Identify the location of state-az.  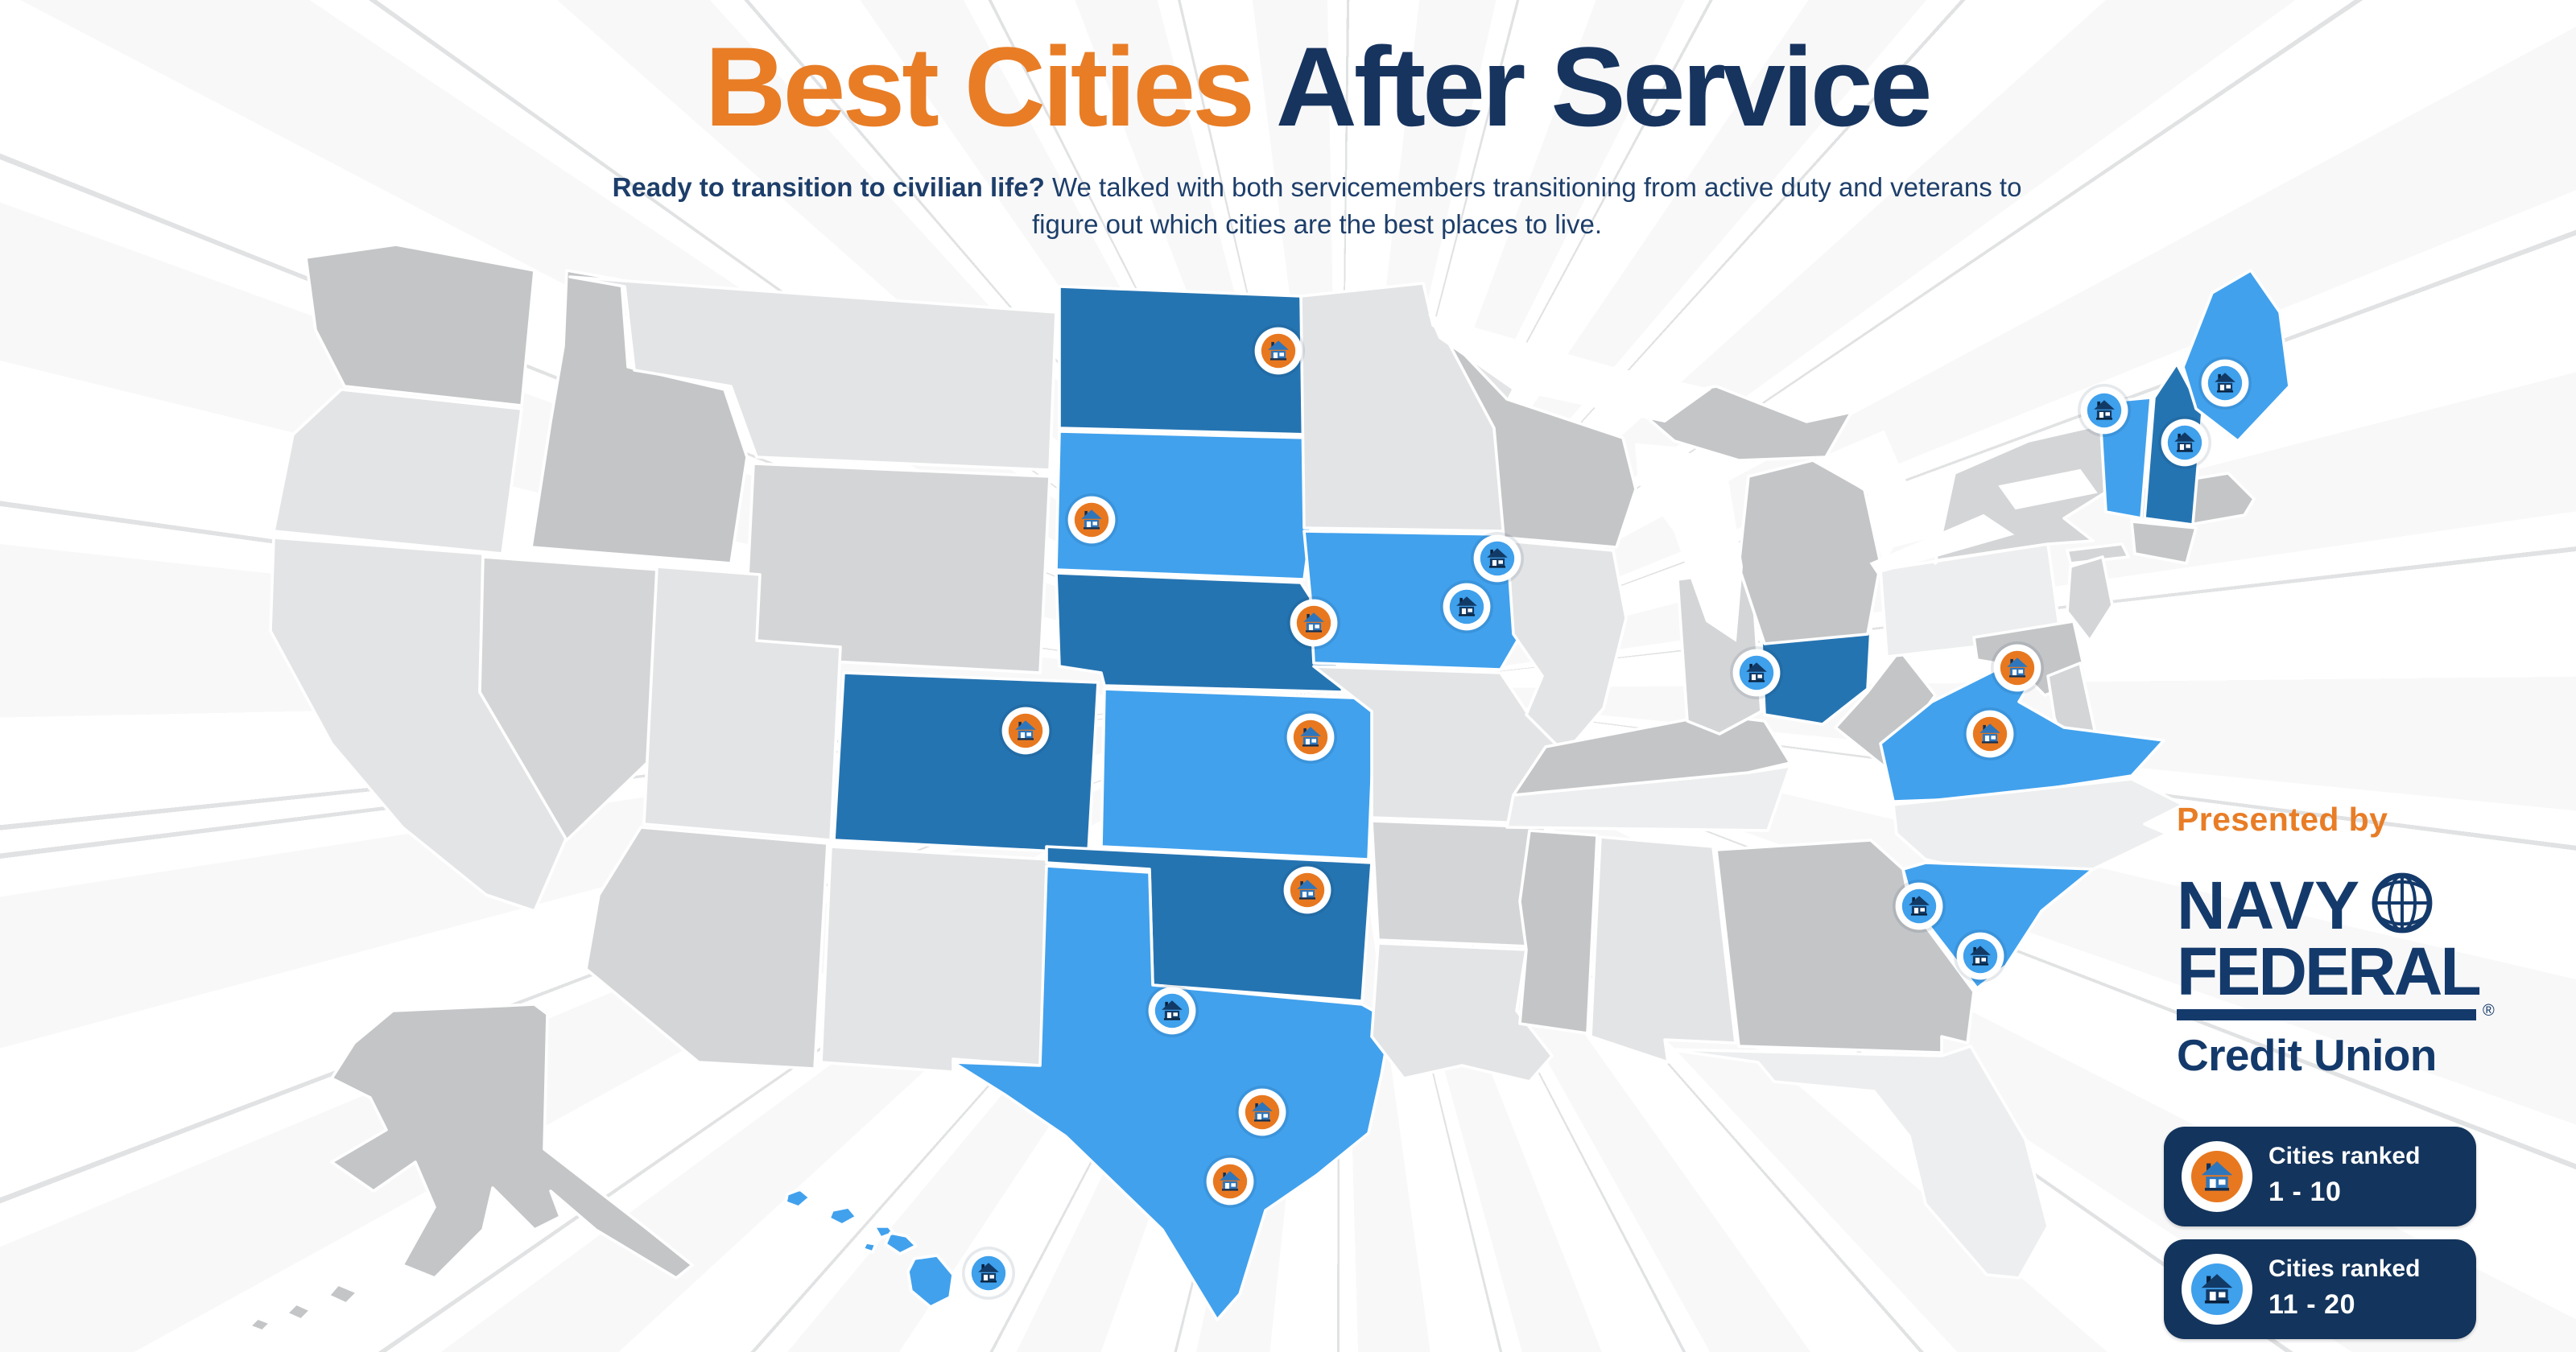
(706, 948).